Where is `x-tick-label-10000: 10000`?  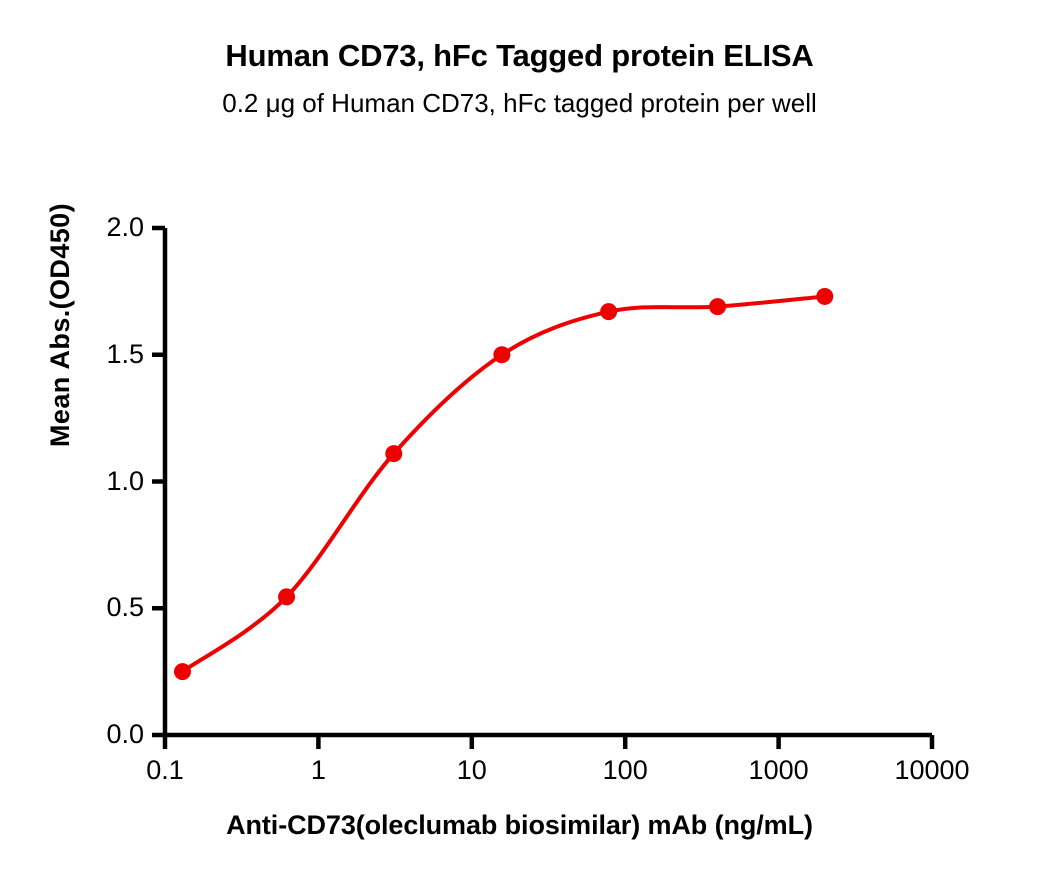
x-tick-label-10000: 10000 is located at coordinates (932, 770).